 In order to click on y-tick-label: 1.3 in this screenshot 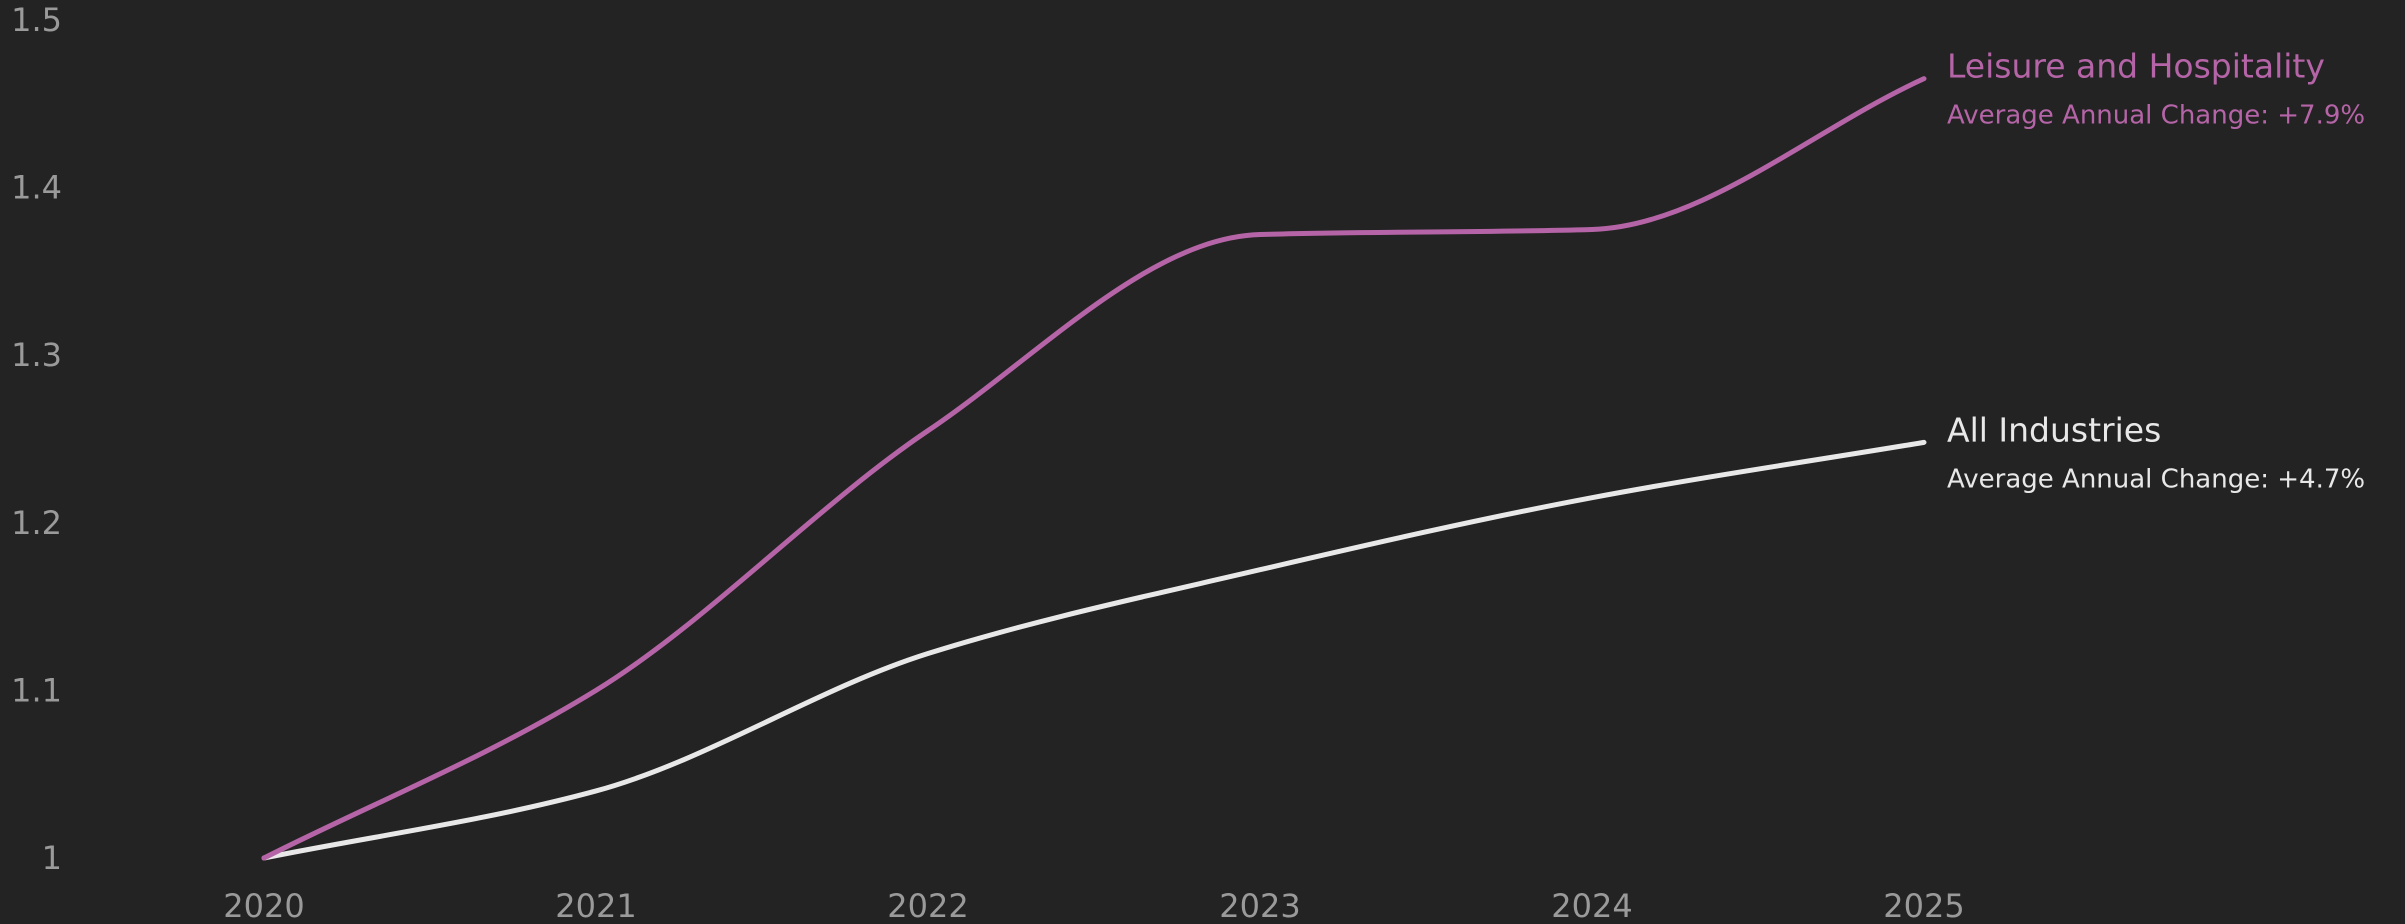, I will do `click(36, 355)`.